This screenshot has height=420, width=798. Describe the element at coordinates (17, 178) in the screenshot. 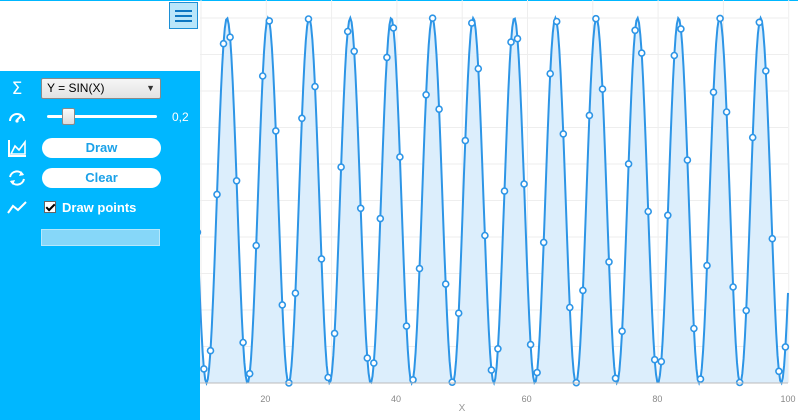

I see `refresh-icon` at that location.